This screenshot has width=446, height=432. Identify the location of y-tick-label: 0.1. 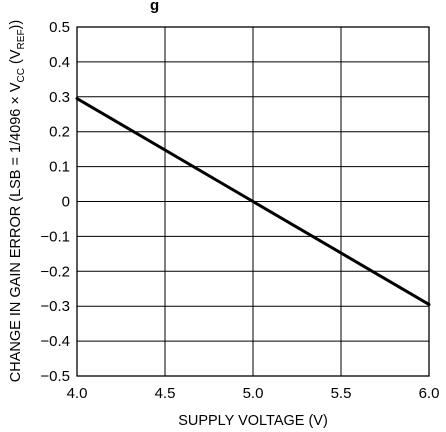
(59, 167).